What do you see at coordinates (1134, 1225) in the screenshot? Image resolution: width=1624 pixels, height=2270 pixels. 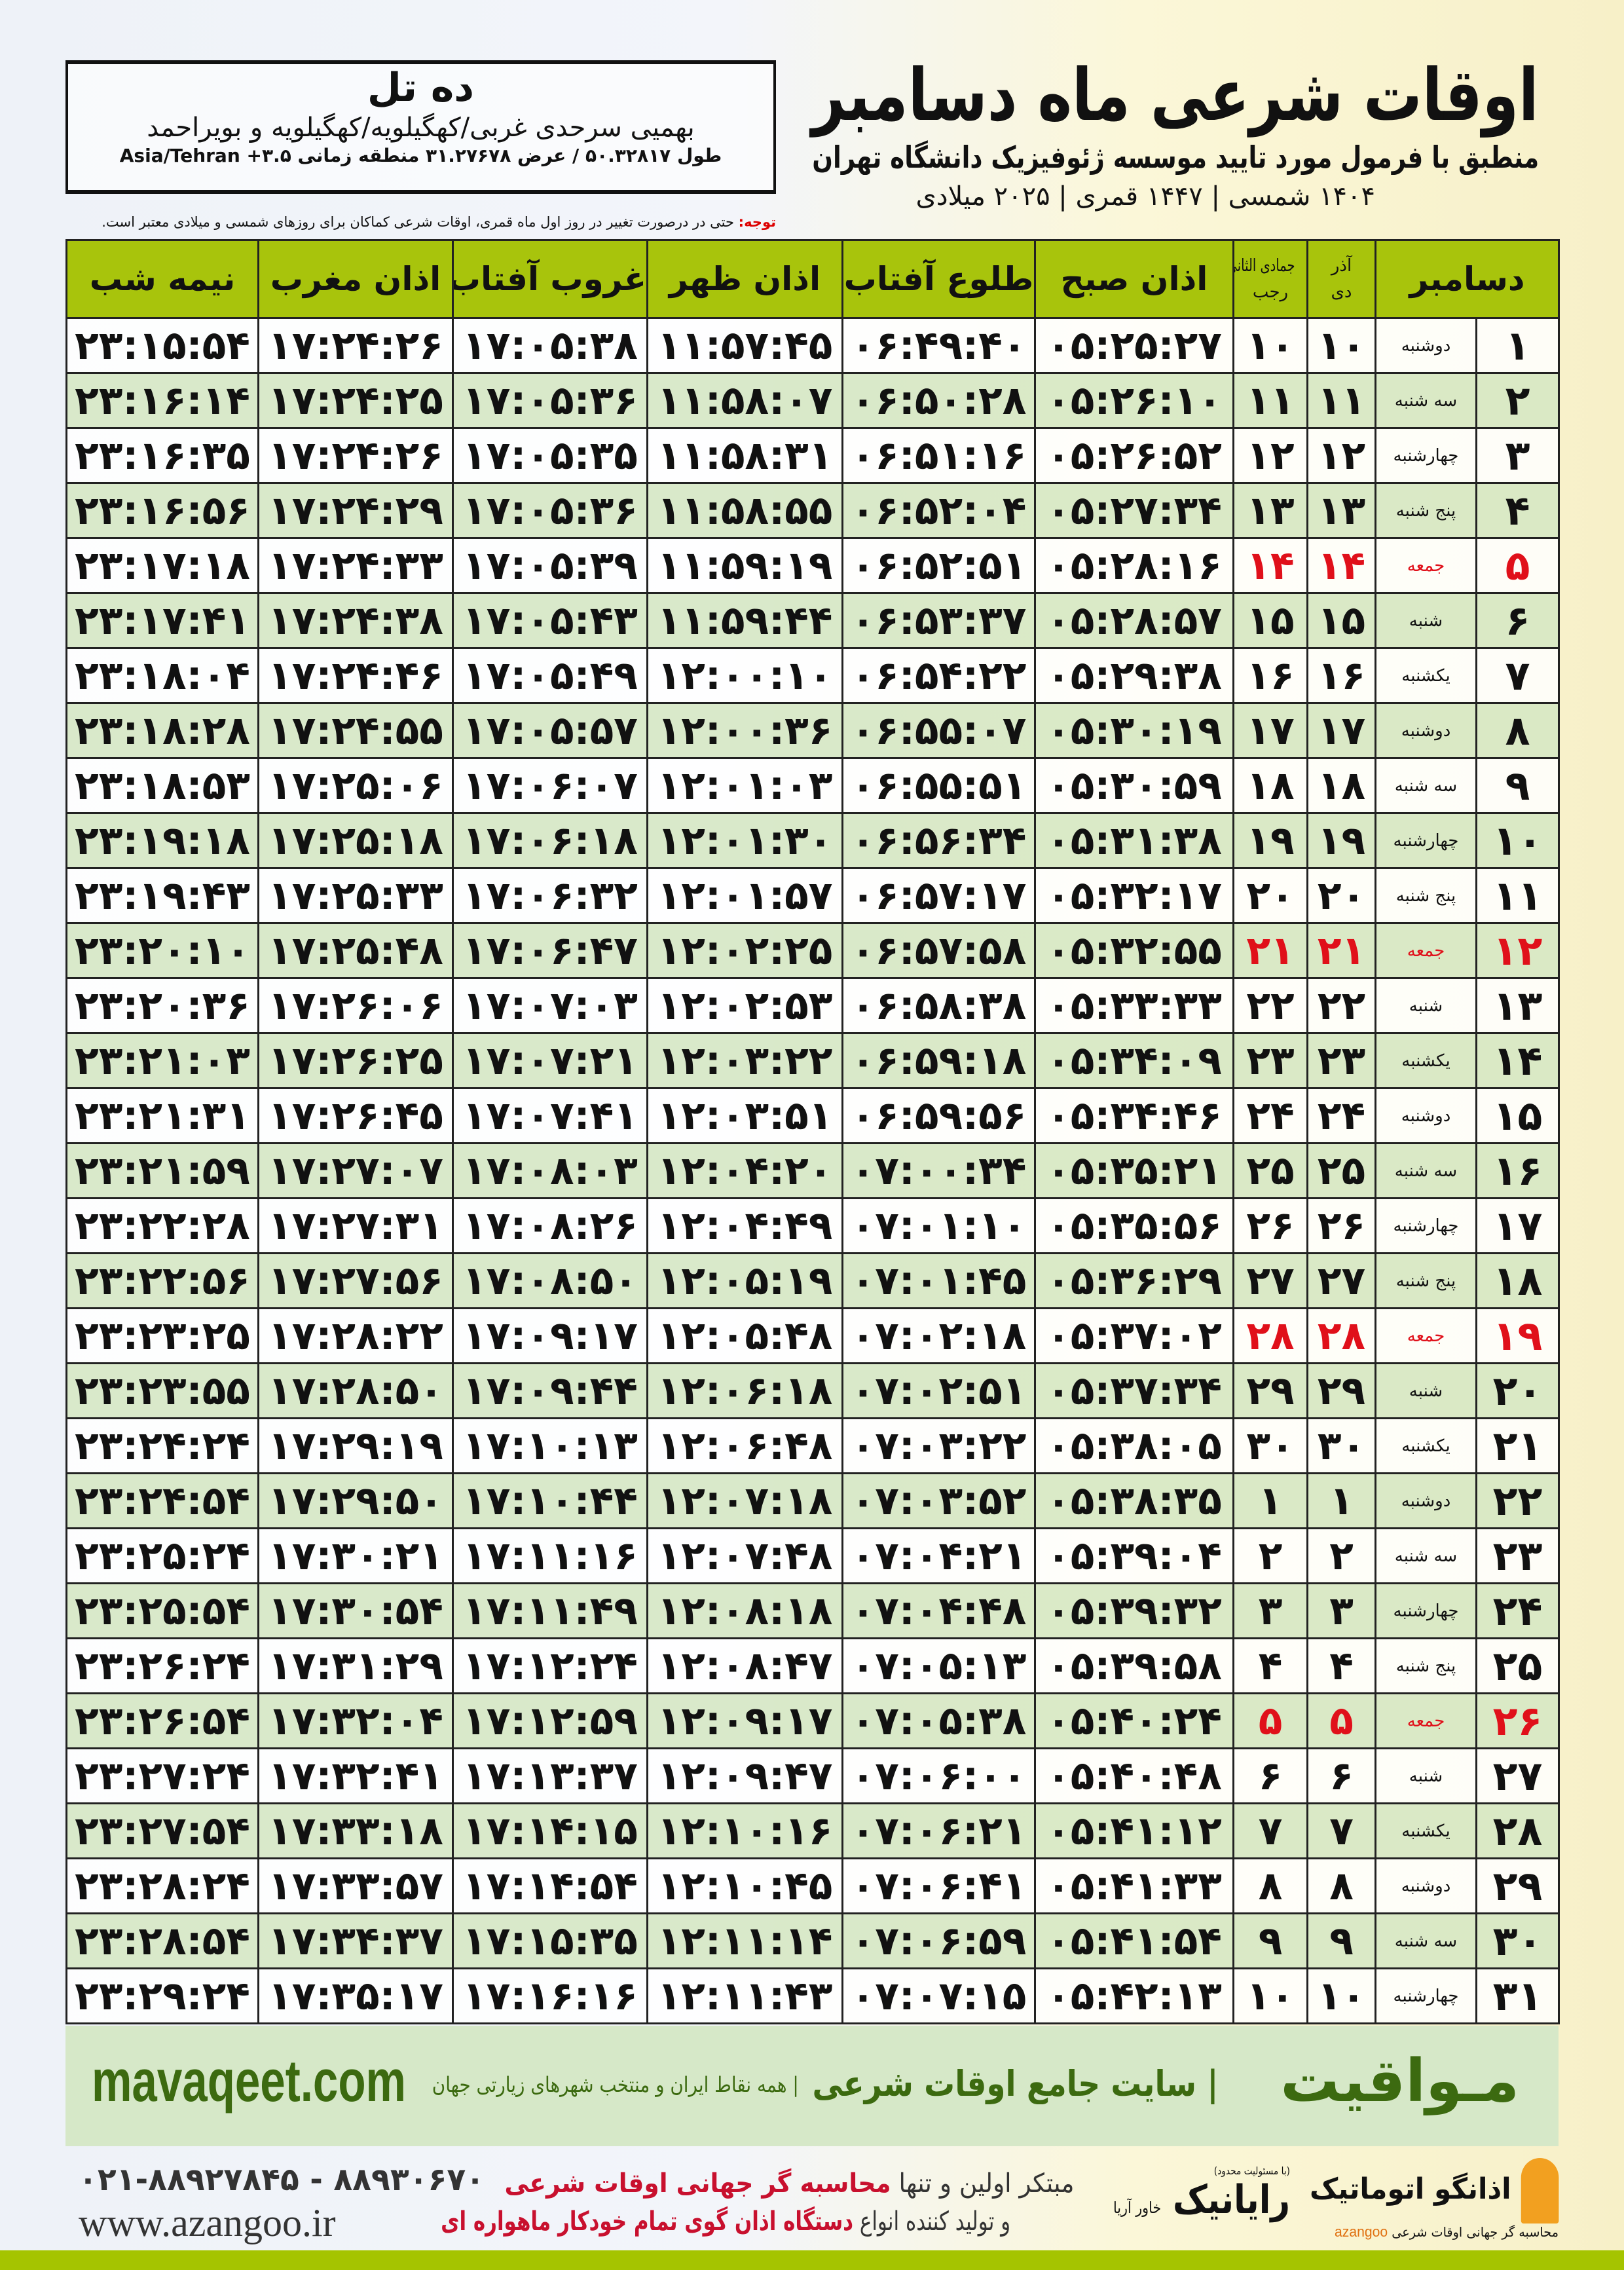 I see `sobh-time-cell: ۰۵:۳۵:۵۶` at bounding box center [1134, 1225].